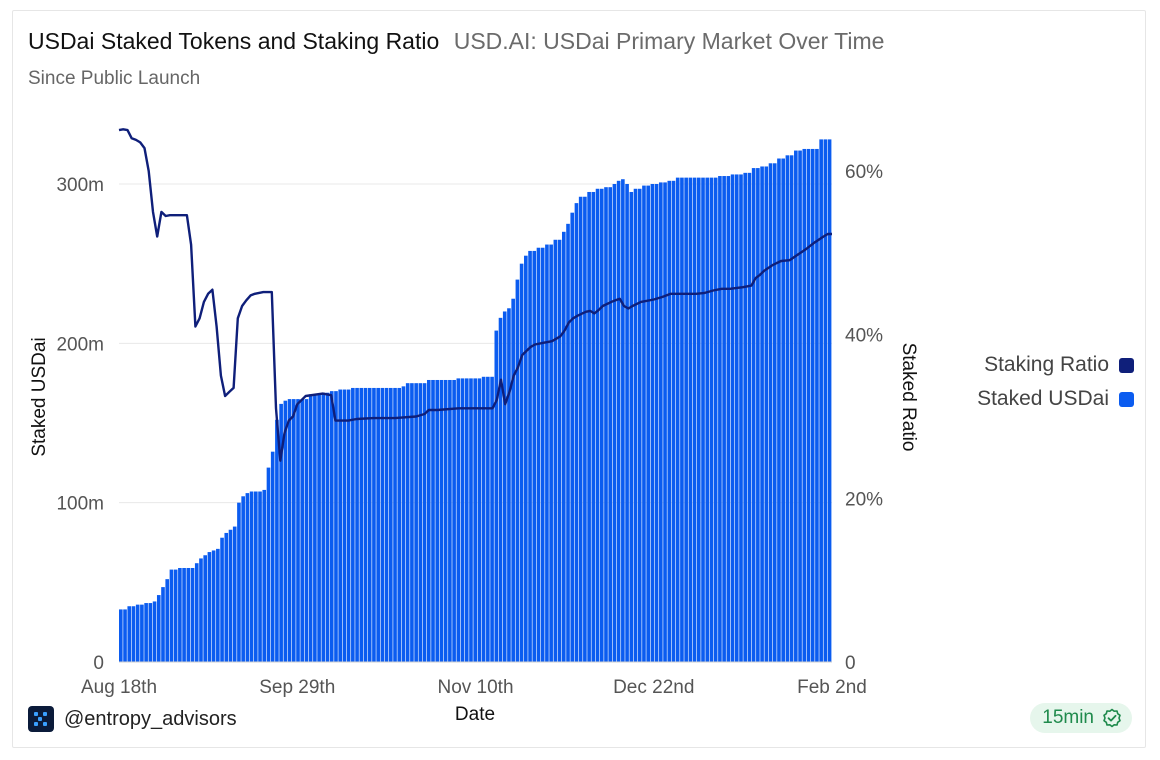  I want to click on legend-item-staking-ratio: Staking Ratio, so click(1055, 365).